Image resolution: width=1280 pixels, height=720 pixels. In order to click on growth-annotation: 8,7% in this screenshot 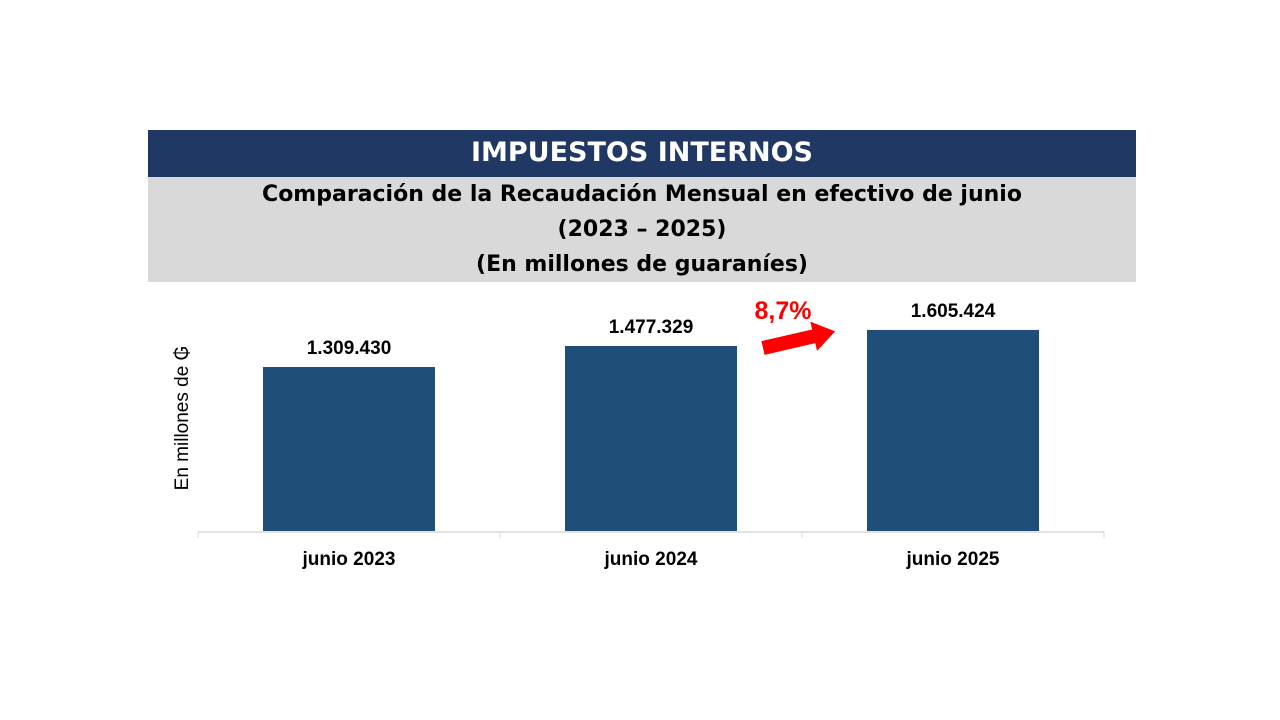, I will do `click(783, 311)`.